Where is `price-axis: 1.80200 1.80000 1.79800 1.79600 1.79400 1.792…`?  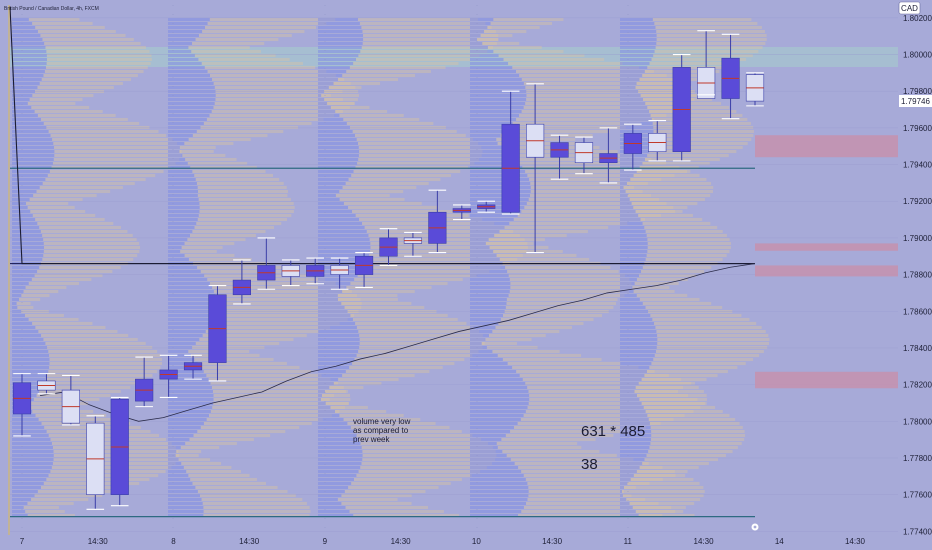
price-axis: 1.80200 1.80000 1.79800 1.79600 1.79400 1.792… is located at coordinates (915, 268).